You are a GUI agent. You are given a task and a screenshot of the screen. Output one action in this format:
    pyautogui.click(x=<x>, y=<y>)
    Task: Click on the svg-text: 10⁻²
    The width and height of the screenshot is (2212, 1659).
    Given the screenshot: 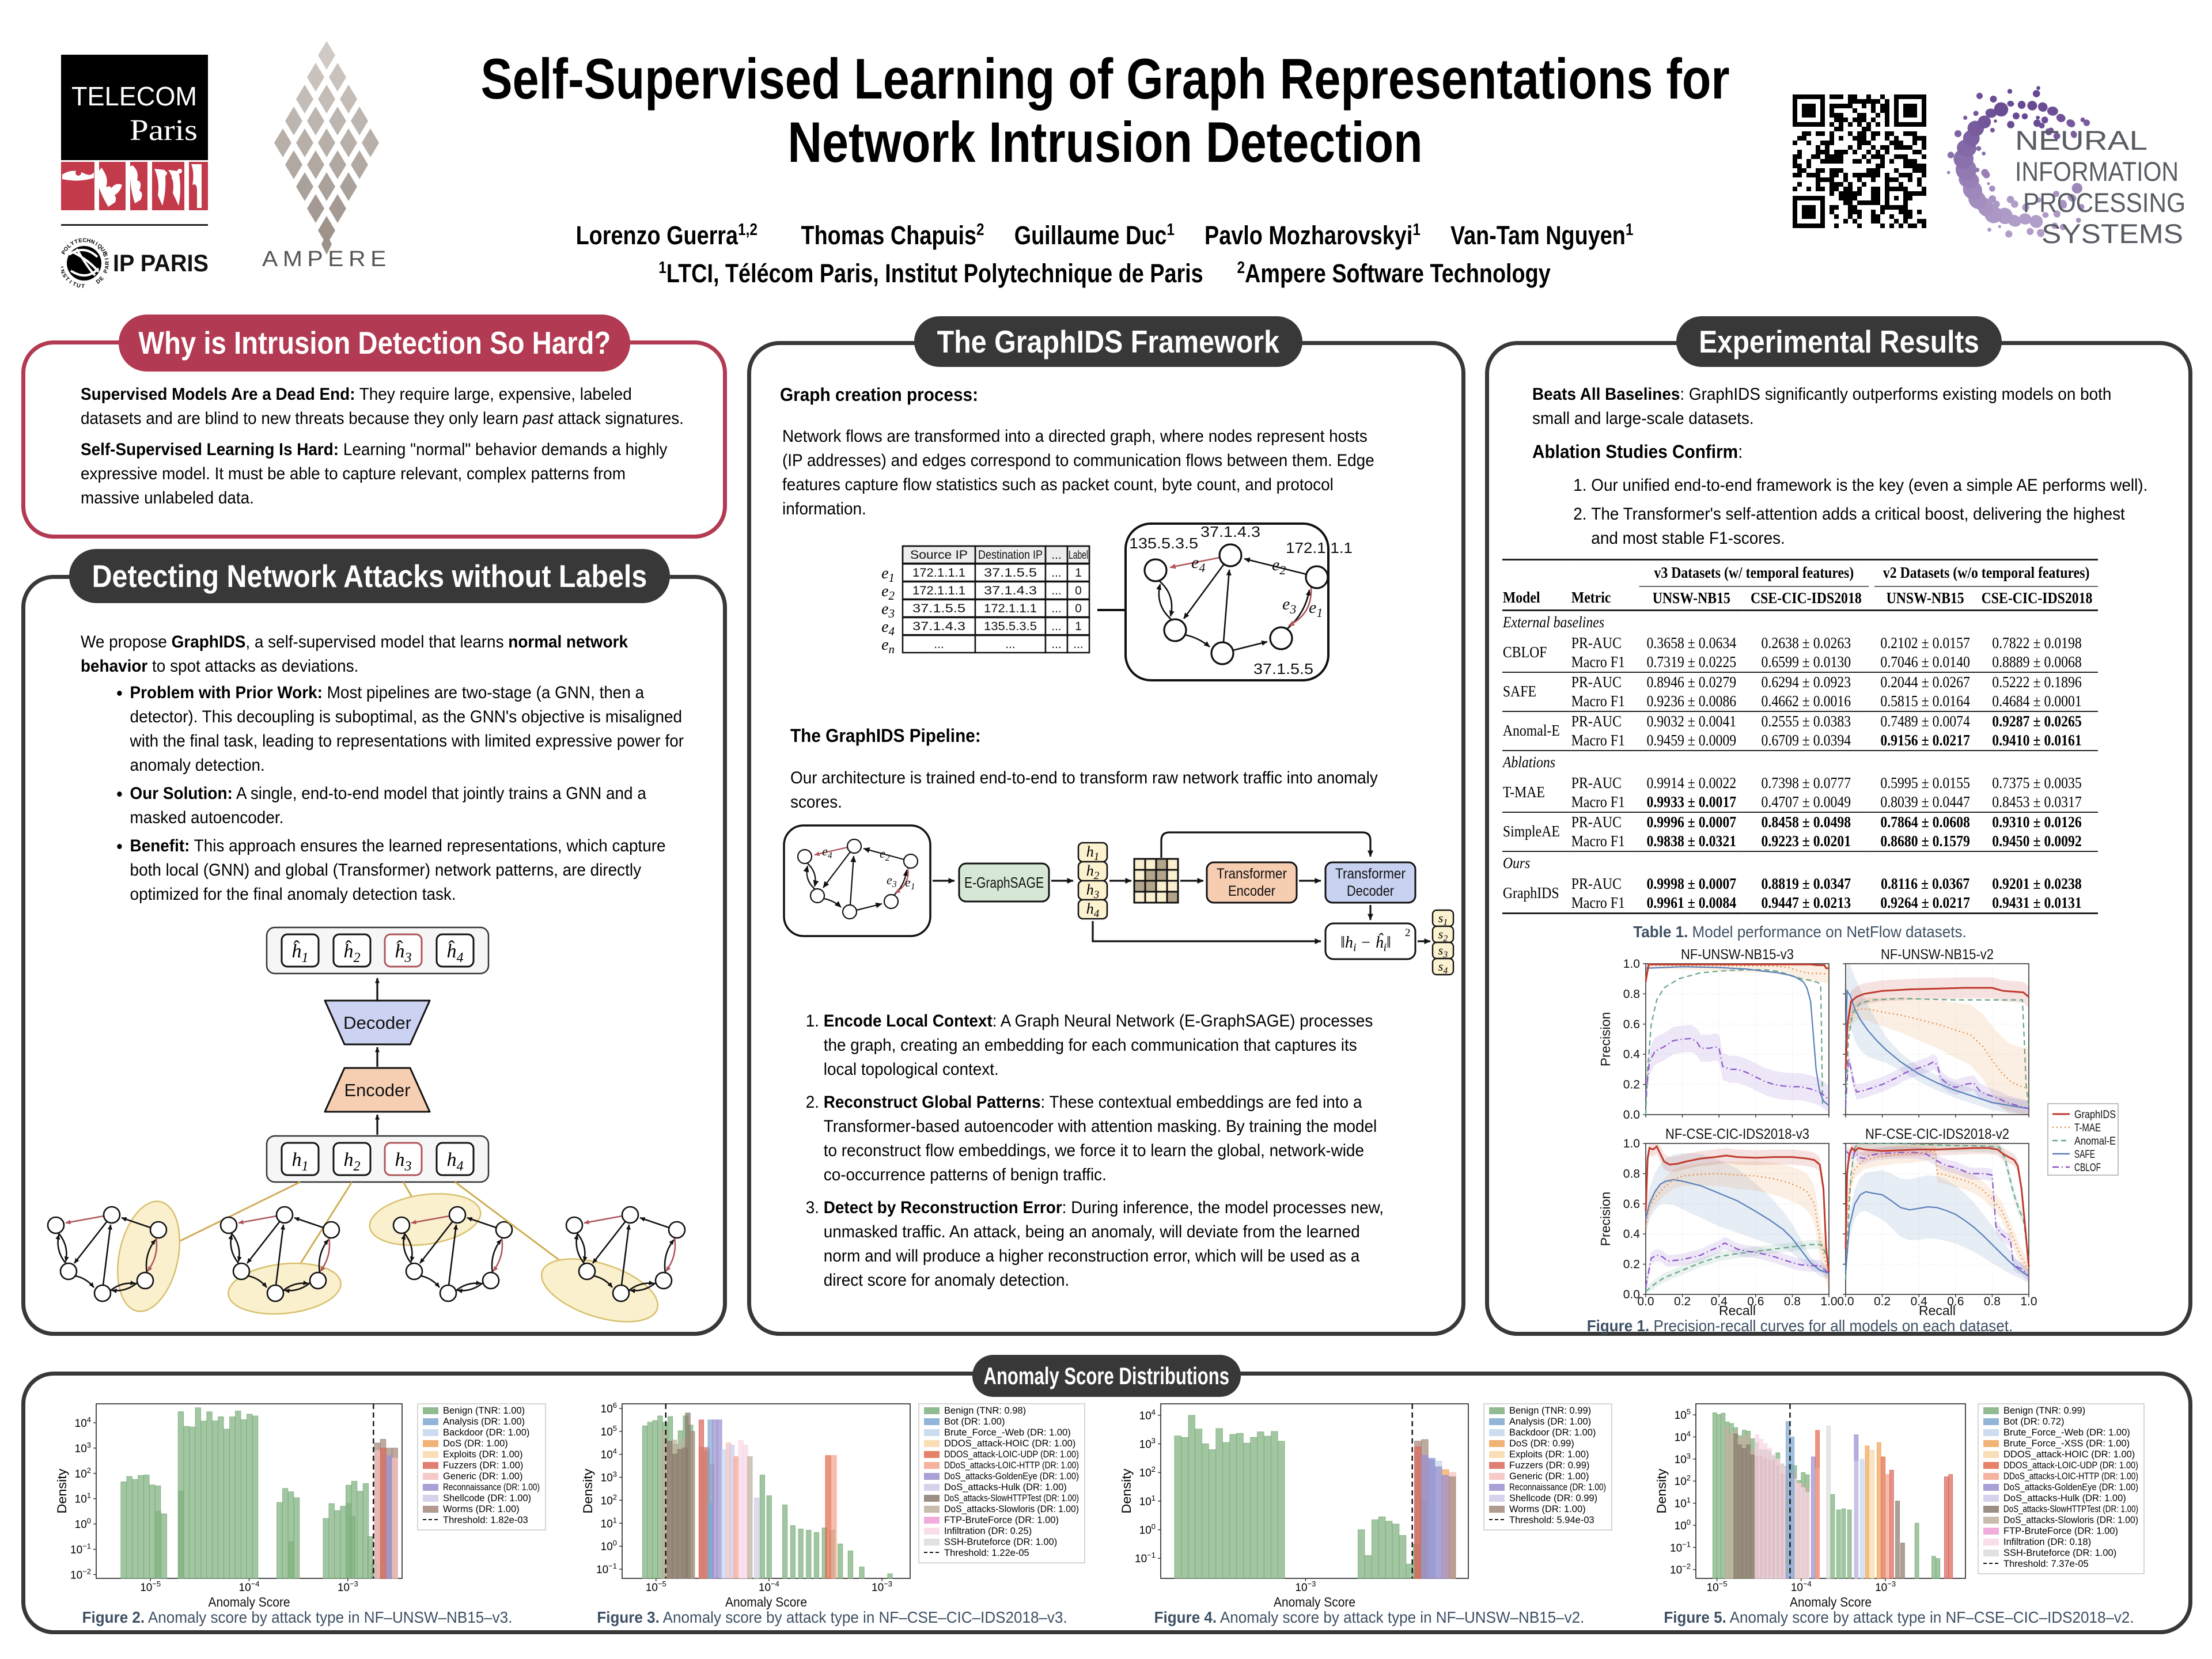 What is the action you would take?
    pyautogui.click(x=80, y=1574)
    